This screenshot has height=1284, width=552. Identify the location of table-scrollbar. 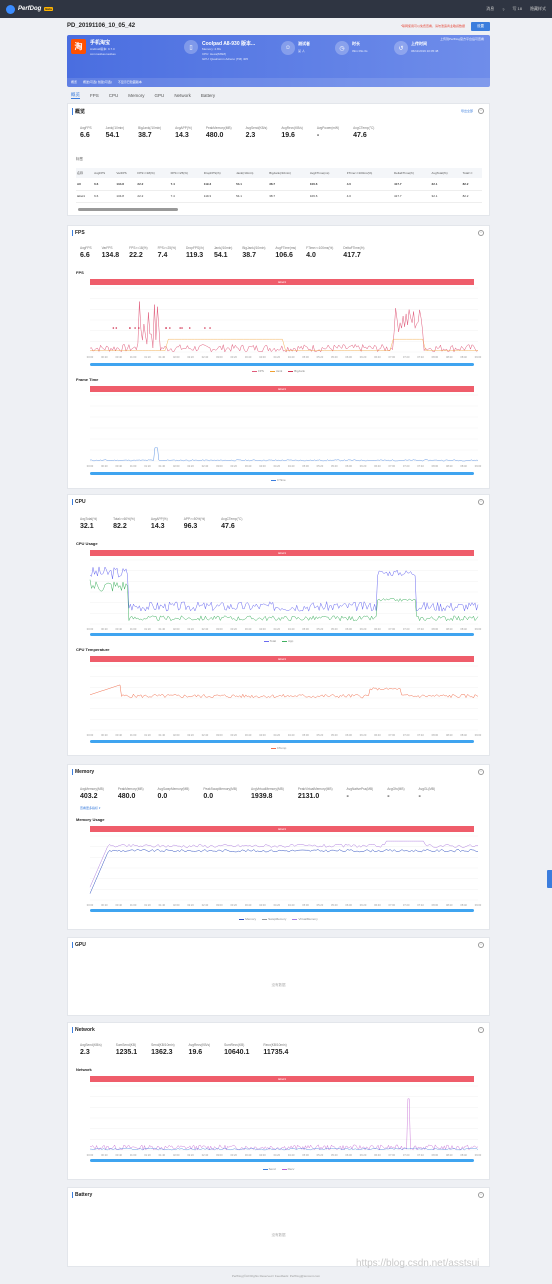
(128, 209).